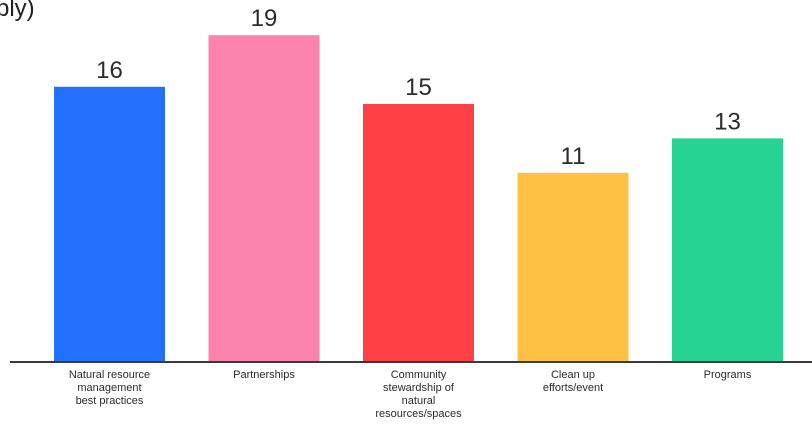 The height and width of the screenshot is (427, 812). I want to click on value-label-5: 13, so click(727, 121).